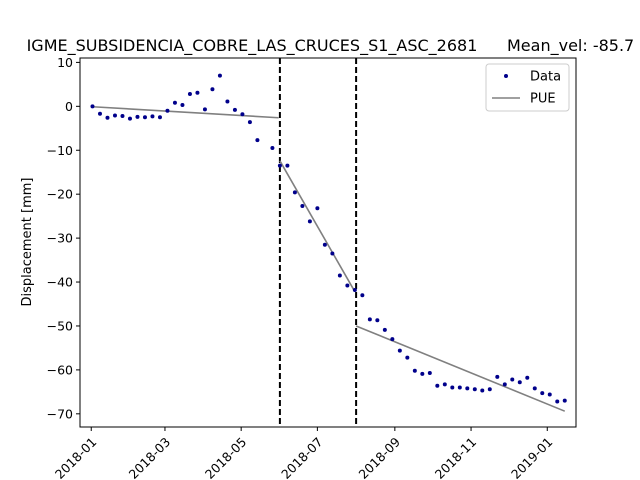  I want to click on legend-pue-label: PUE, so click(543, 99).